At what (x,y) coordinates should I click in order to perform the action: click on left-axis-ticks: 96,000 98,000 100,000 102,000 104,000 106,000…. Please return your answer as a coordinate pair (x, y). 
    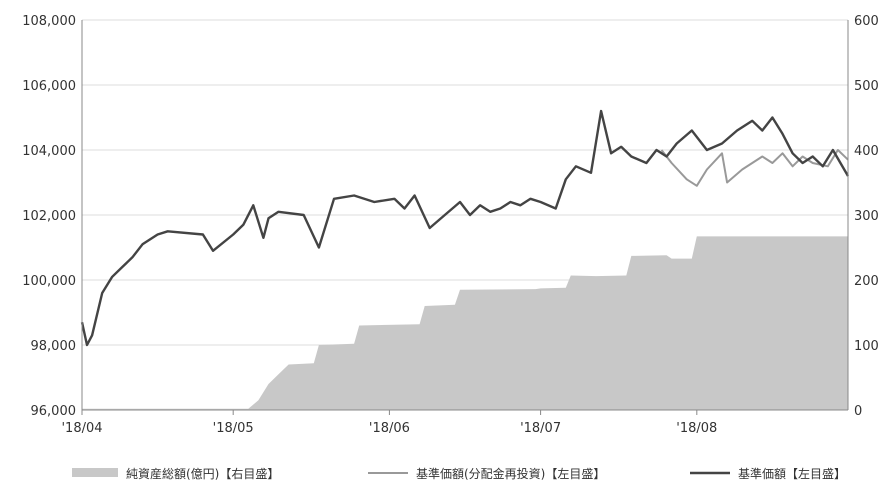
    Looking at the image, I should click on (49, 216).